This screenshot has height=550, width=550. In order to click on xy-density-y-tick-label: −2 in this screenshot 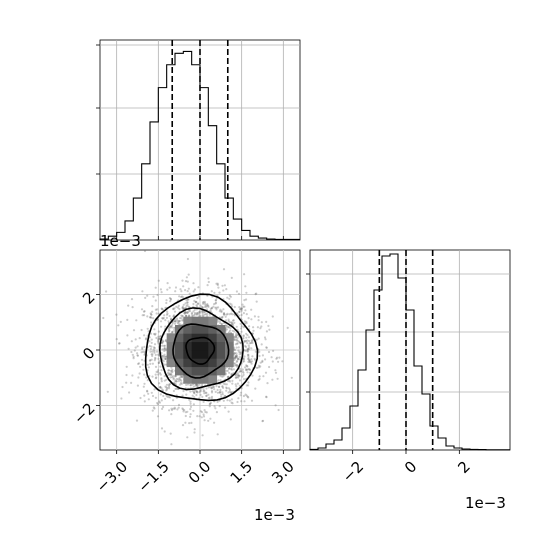, I will do `click(84, 413)`.